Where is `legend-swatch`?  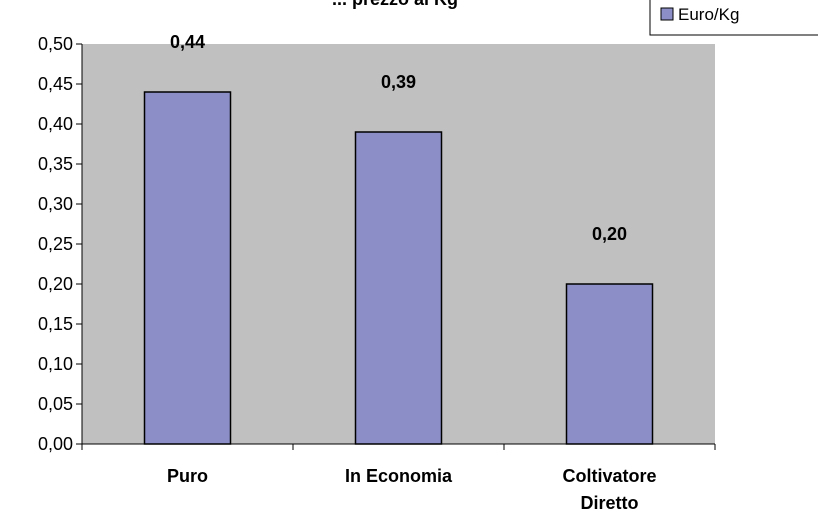
legend-swatch is located at coordinates (667, 14).